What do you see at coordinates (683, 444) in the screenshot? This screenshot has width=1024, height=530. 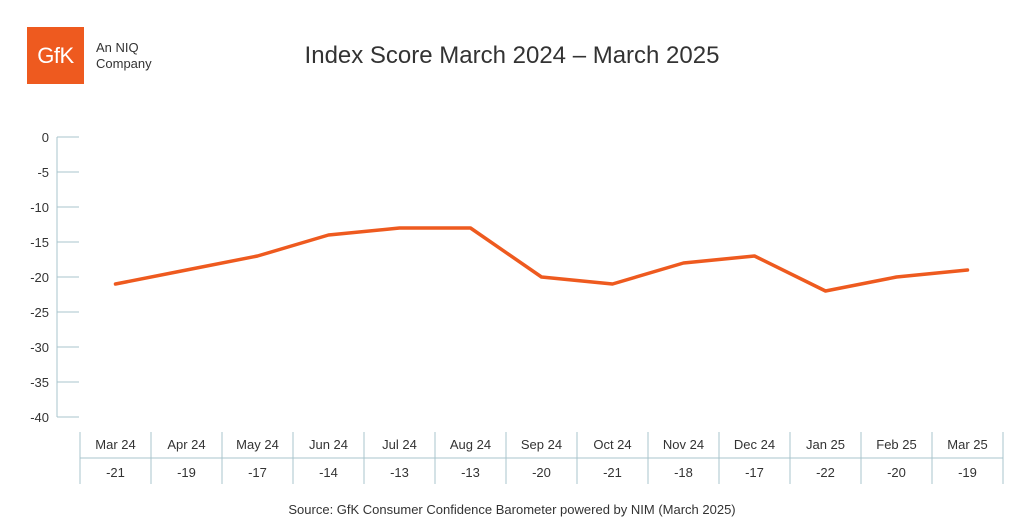 I see `x-tick-label: Nov 24` at bounding box center [683, 444].